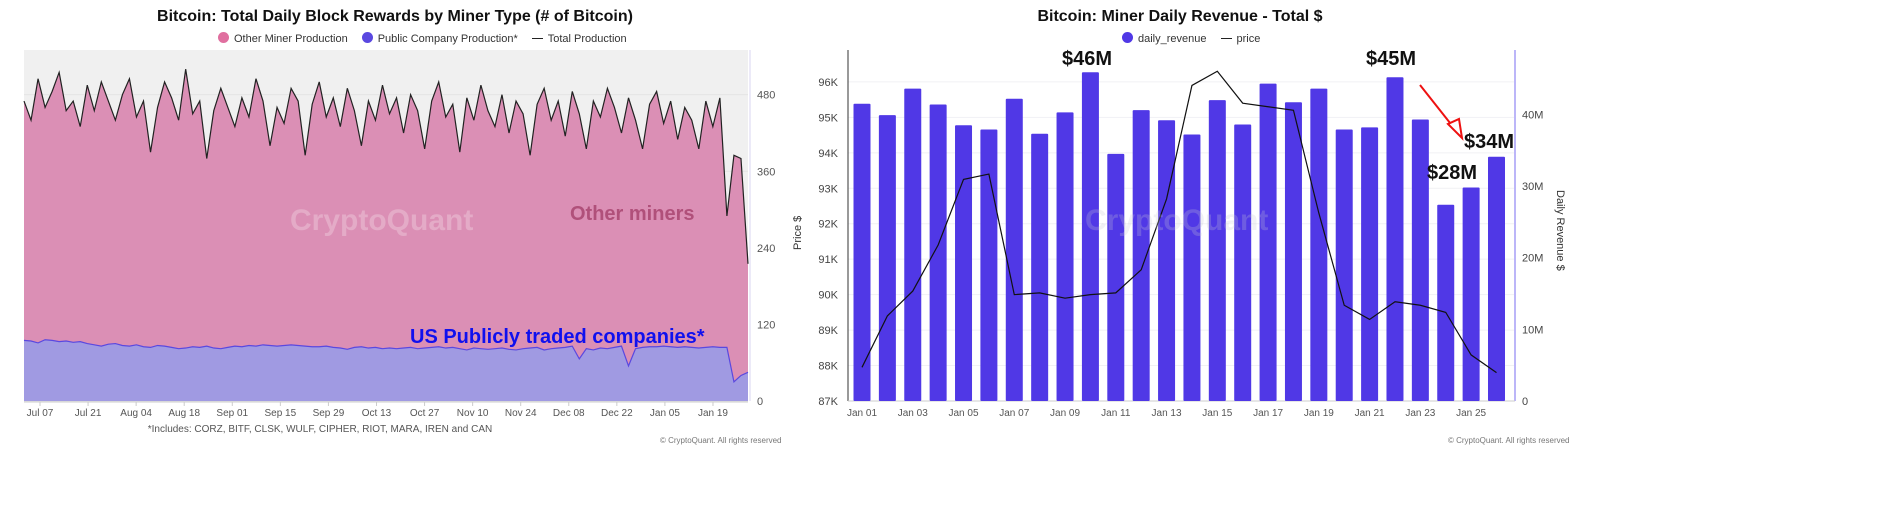 The width and height of the screenshot is (1882, 520). I want to click on right-watermark: CryptoQuant, so click(1177, 220).